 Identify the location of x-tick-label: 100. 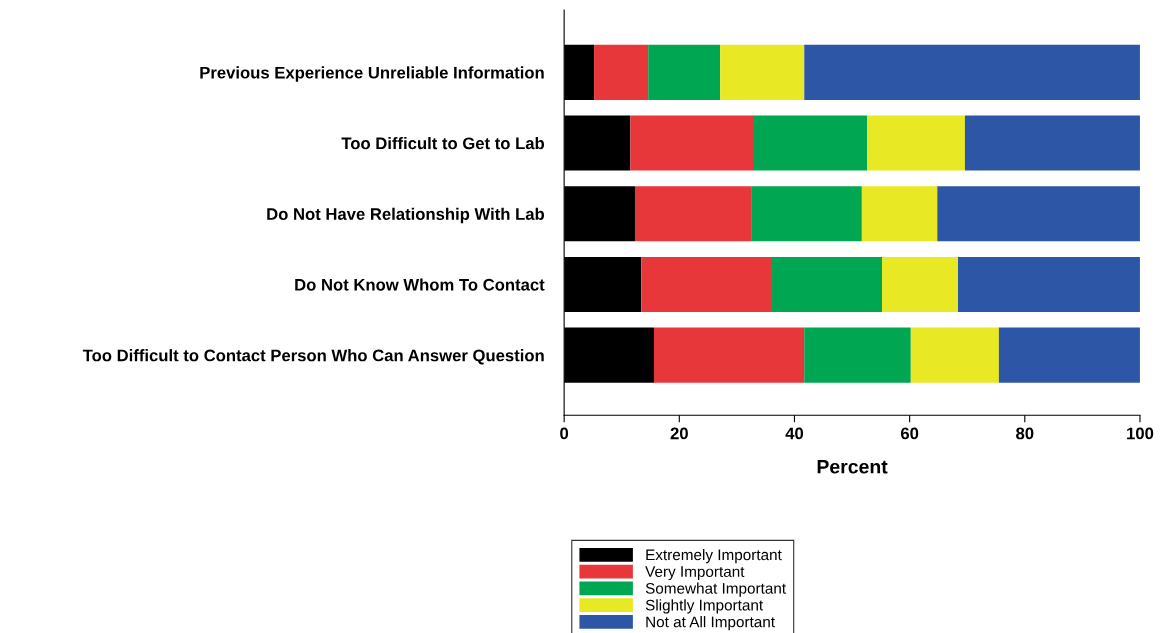
(1140, 433).